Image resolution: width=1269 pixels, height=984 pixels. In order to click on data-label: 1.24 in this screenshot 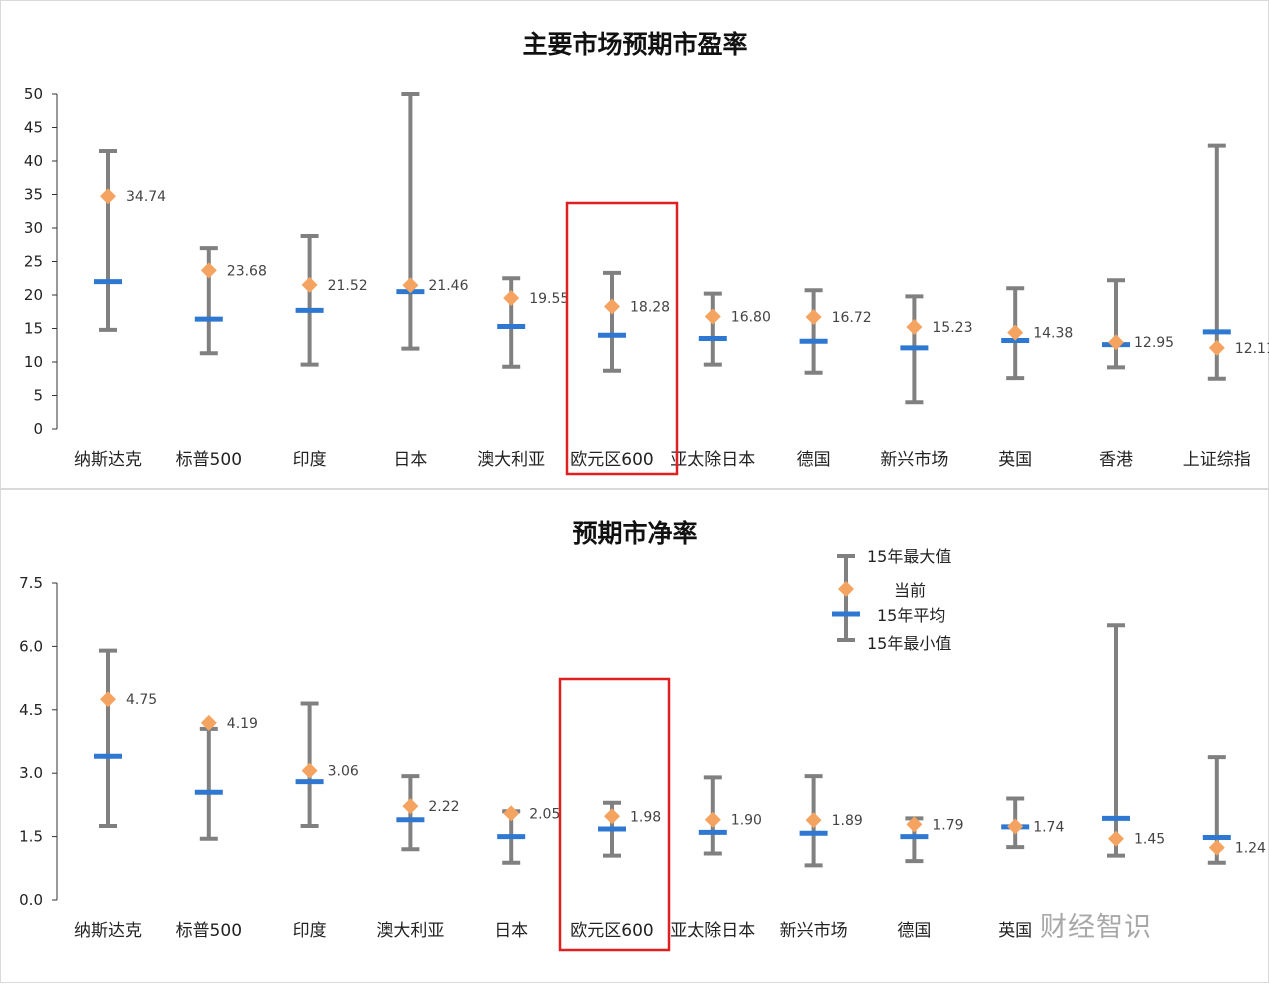, I will do `click(1250, 849)`.